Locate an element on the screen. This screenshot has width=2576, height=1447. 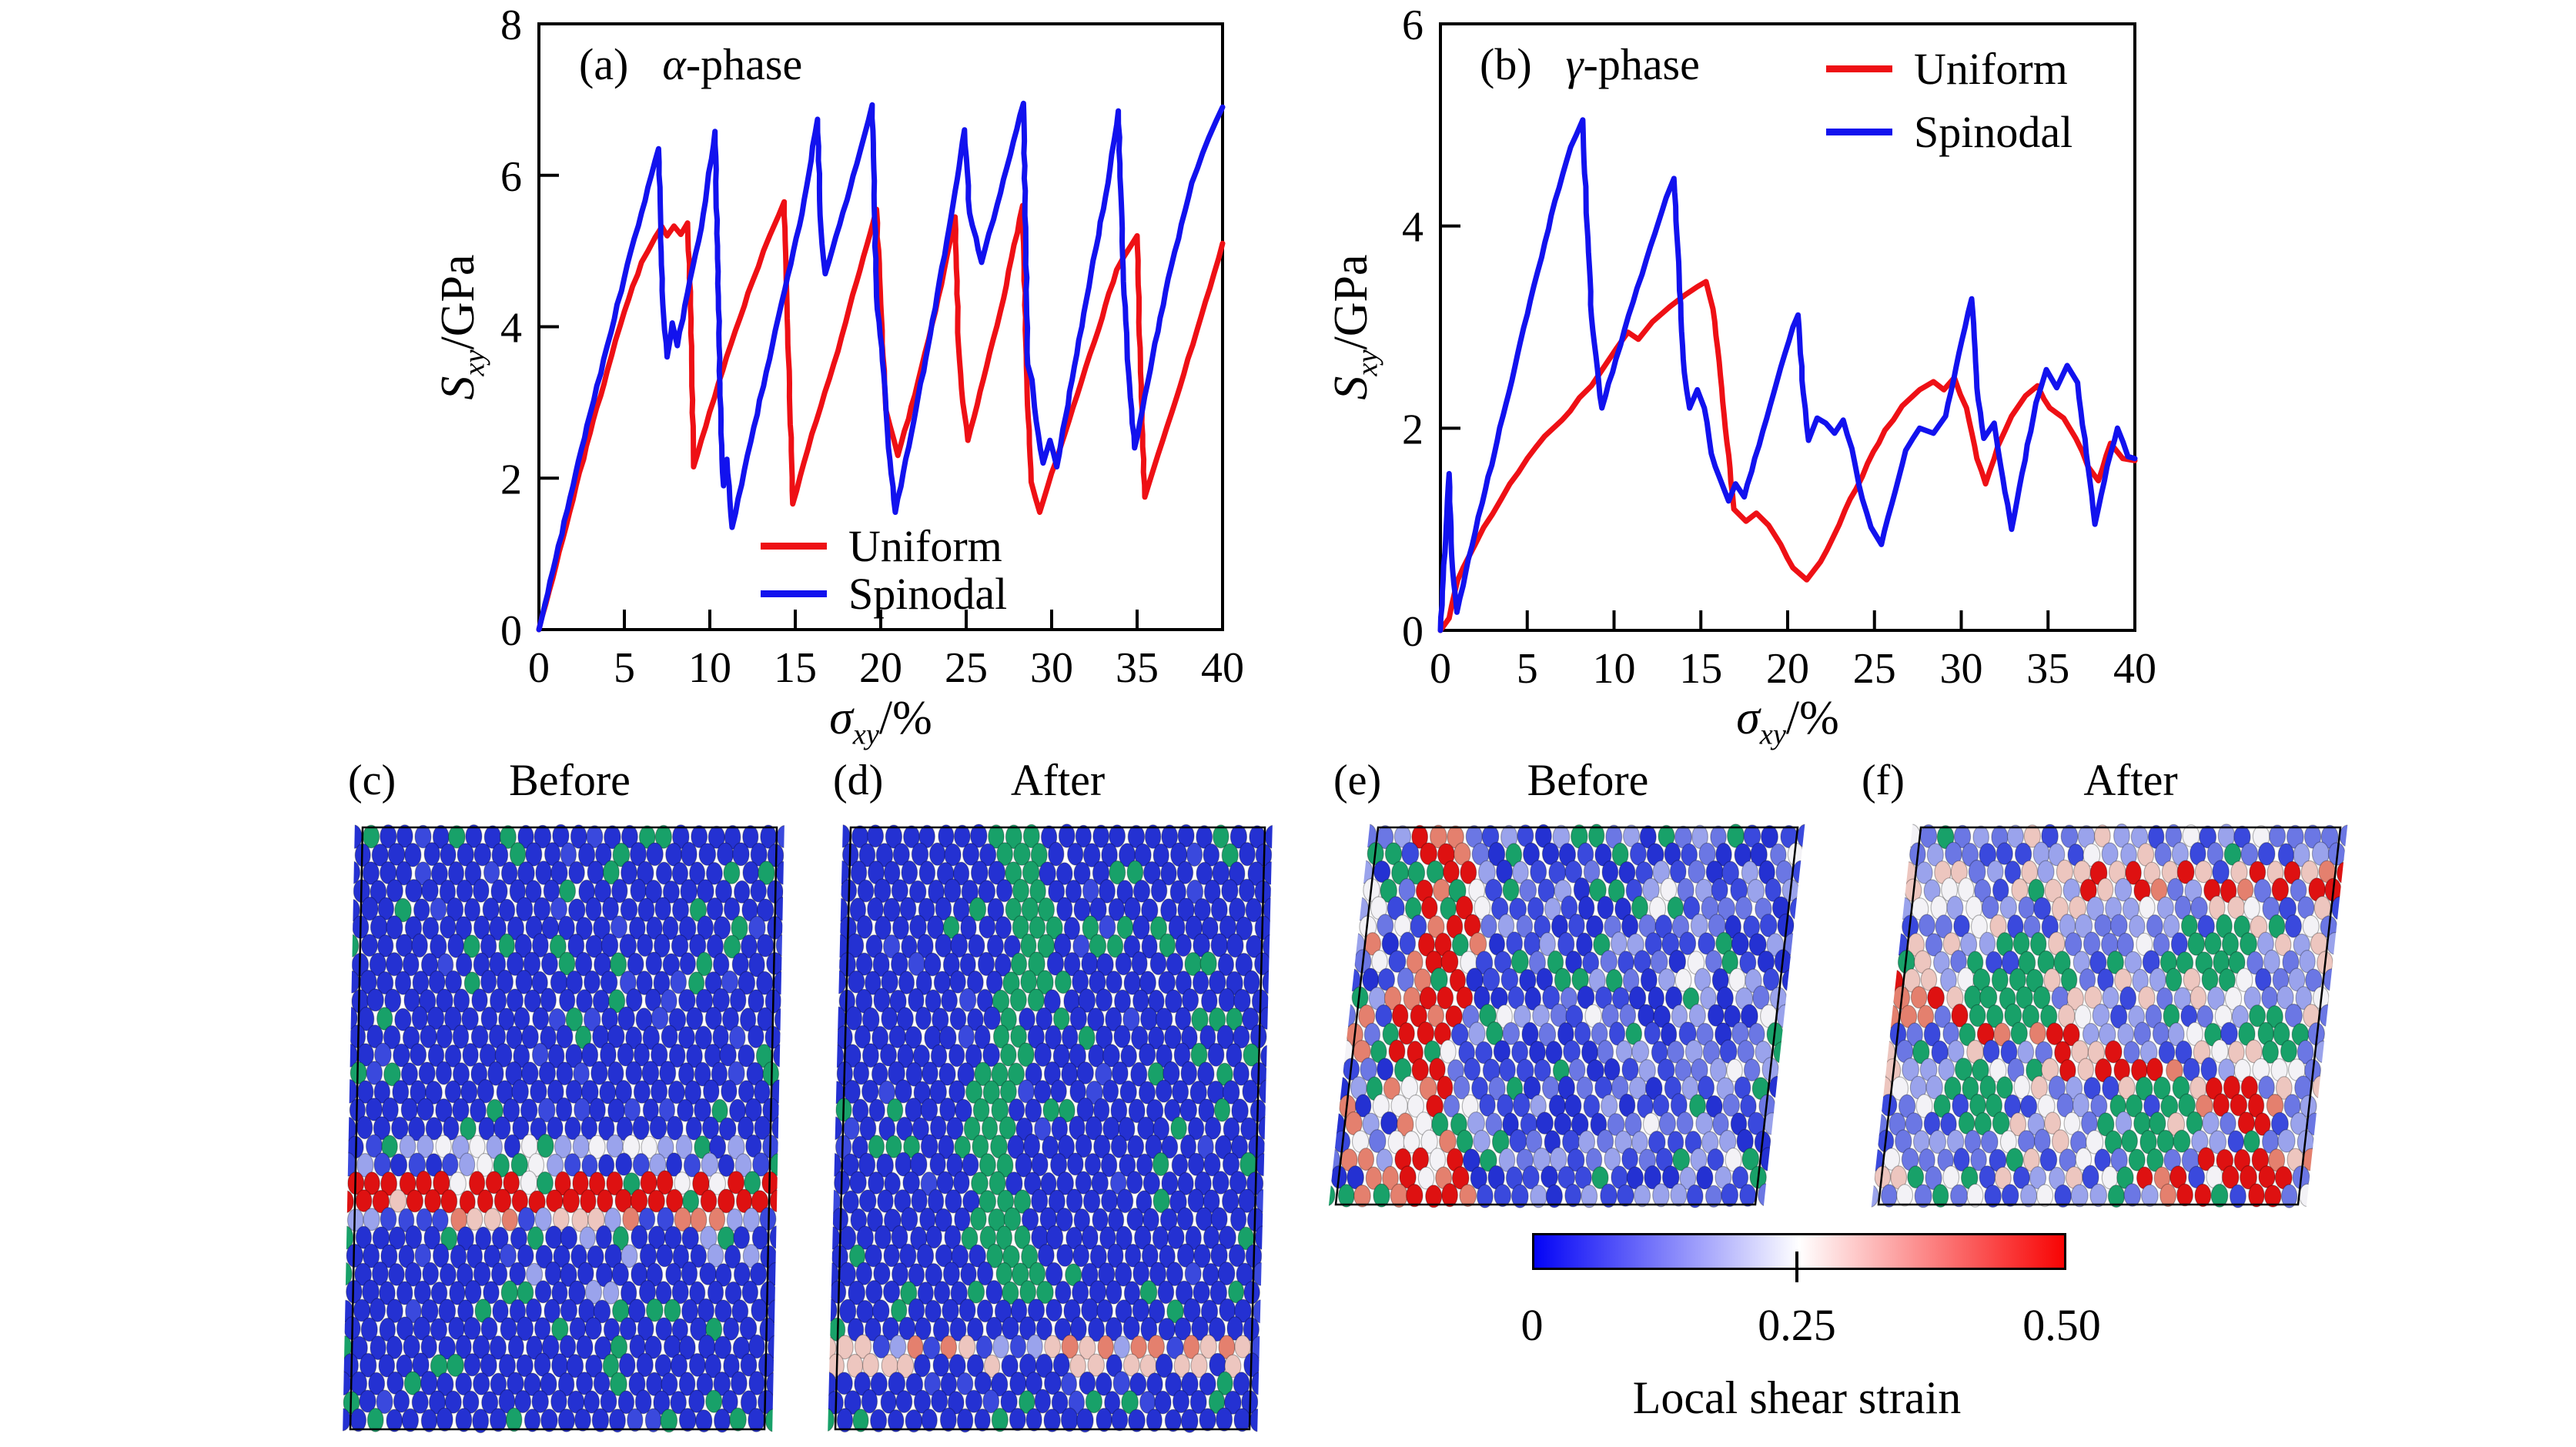
panel-a-phase-suffix: -phase is located at coordinates (744, 64).